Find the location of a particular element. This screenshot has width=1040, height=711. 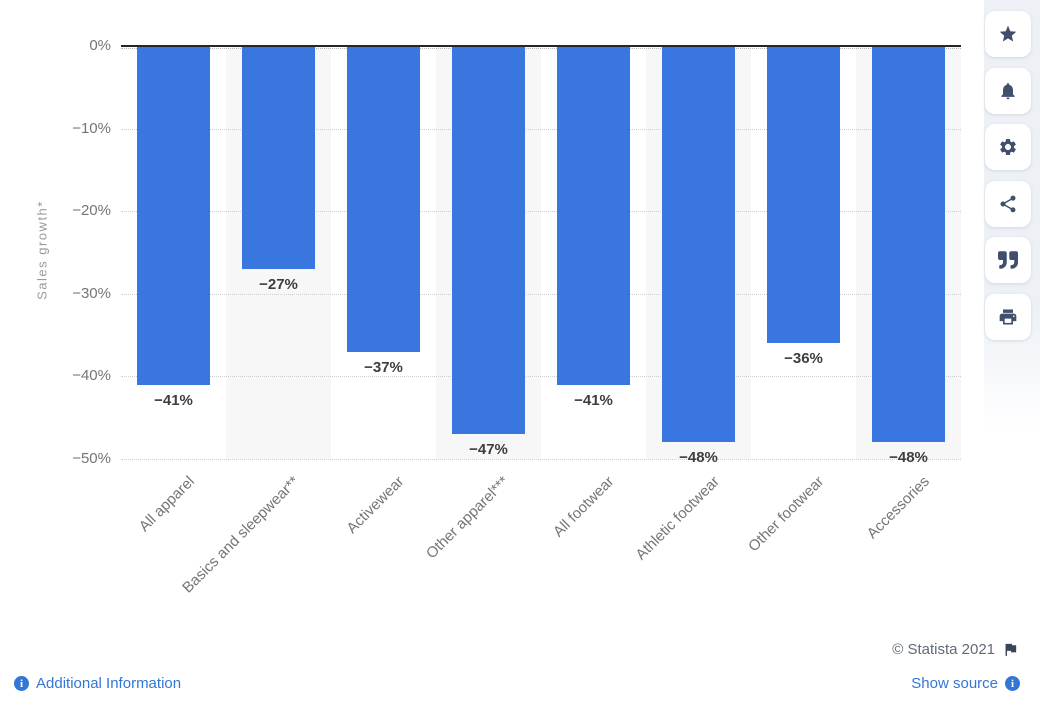

y-axis-tick-label: −30% is located at coordinates (91, 293).